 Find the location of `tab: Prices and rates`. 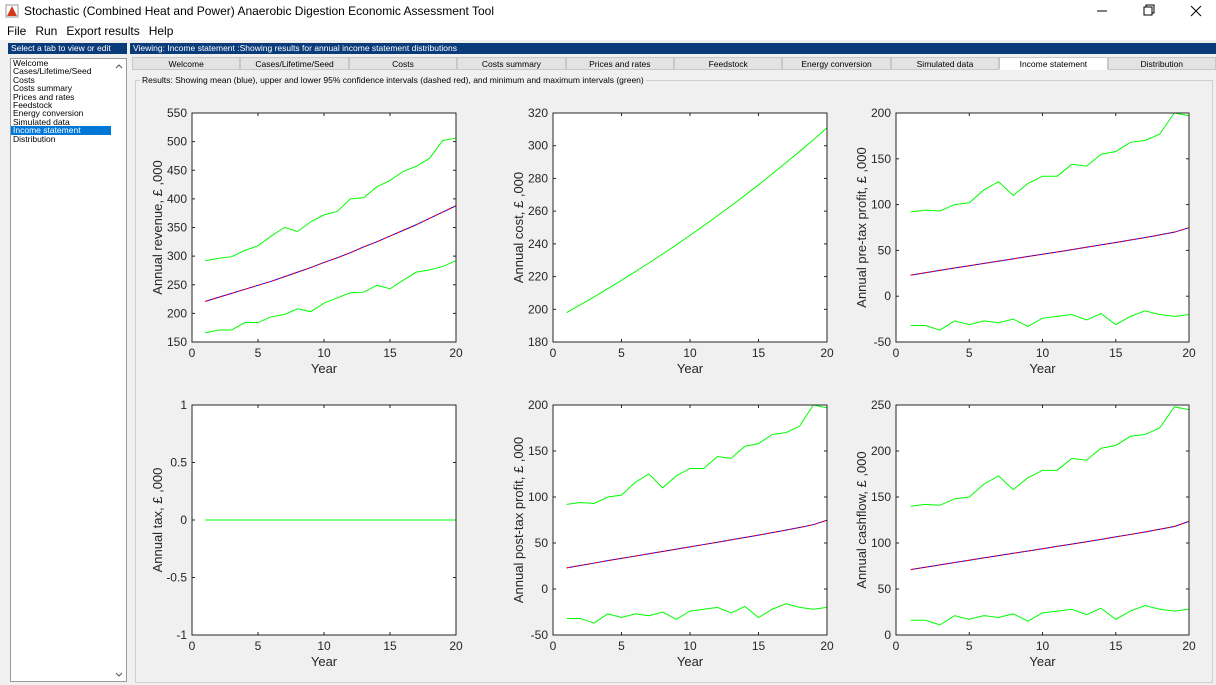

tab: Prices and rates is located at coordinates (619, 63).